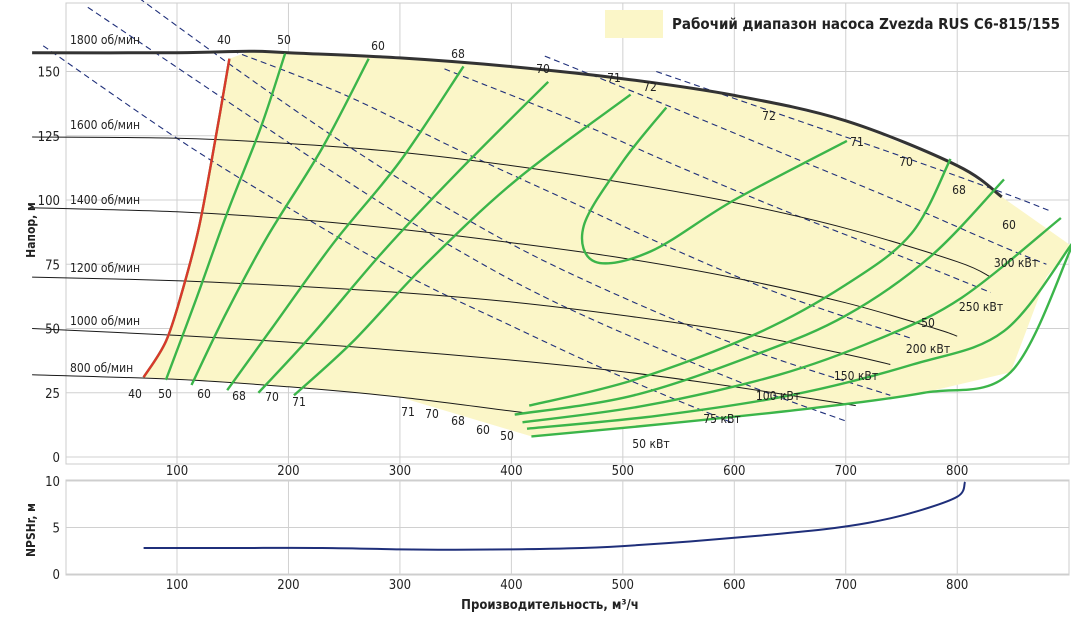  Describe the element at coordinates (400, 585) in the screenshot. I see `x-tick-label-bottom: 300` at that location.